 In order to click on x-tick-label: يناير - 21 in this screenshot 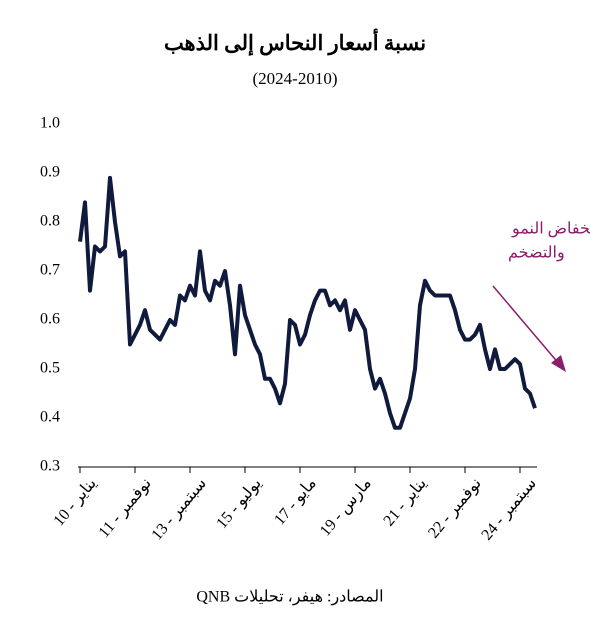, I will do `click(405, 502)`.